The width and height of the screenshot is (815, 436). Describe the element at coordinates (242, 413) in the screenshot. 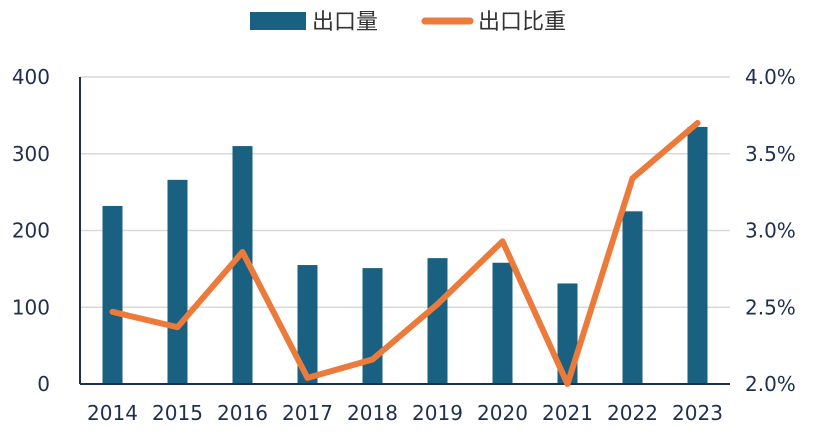

I see `x-tick-label: 2016` at that location.